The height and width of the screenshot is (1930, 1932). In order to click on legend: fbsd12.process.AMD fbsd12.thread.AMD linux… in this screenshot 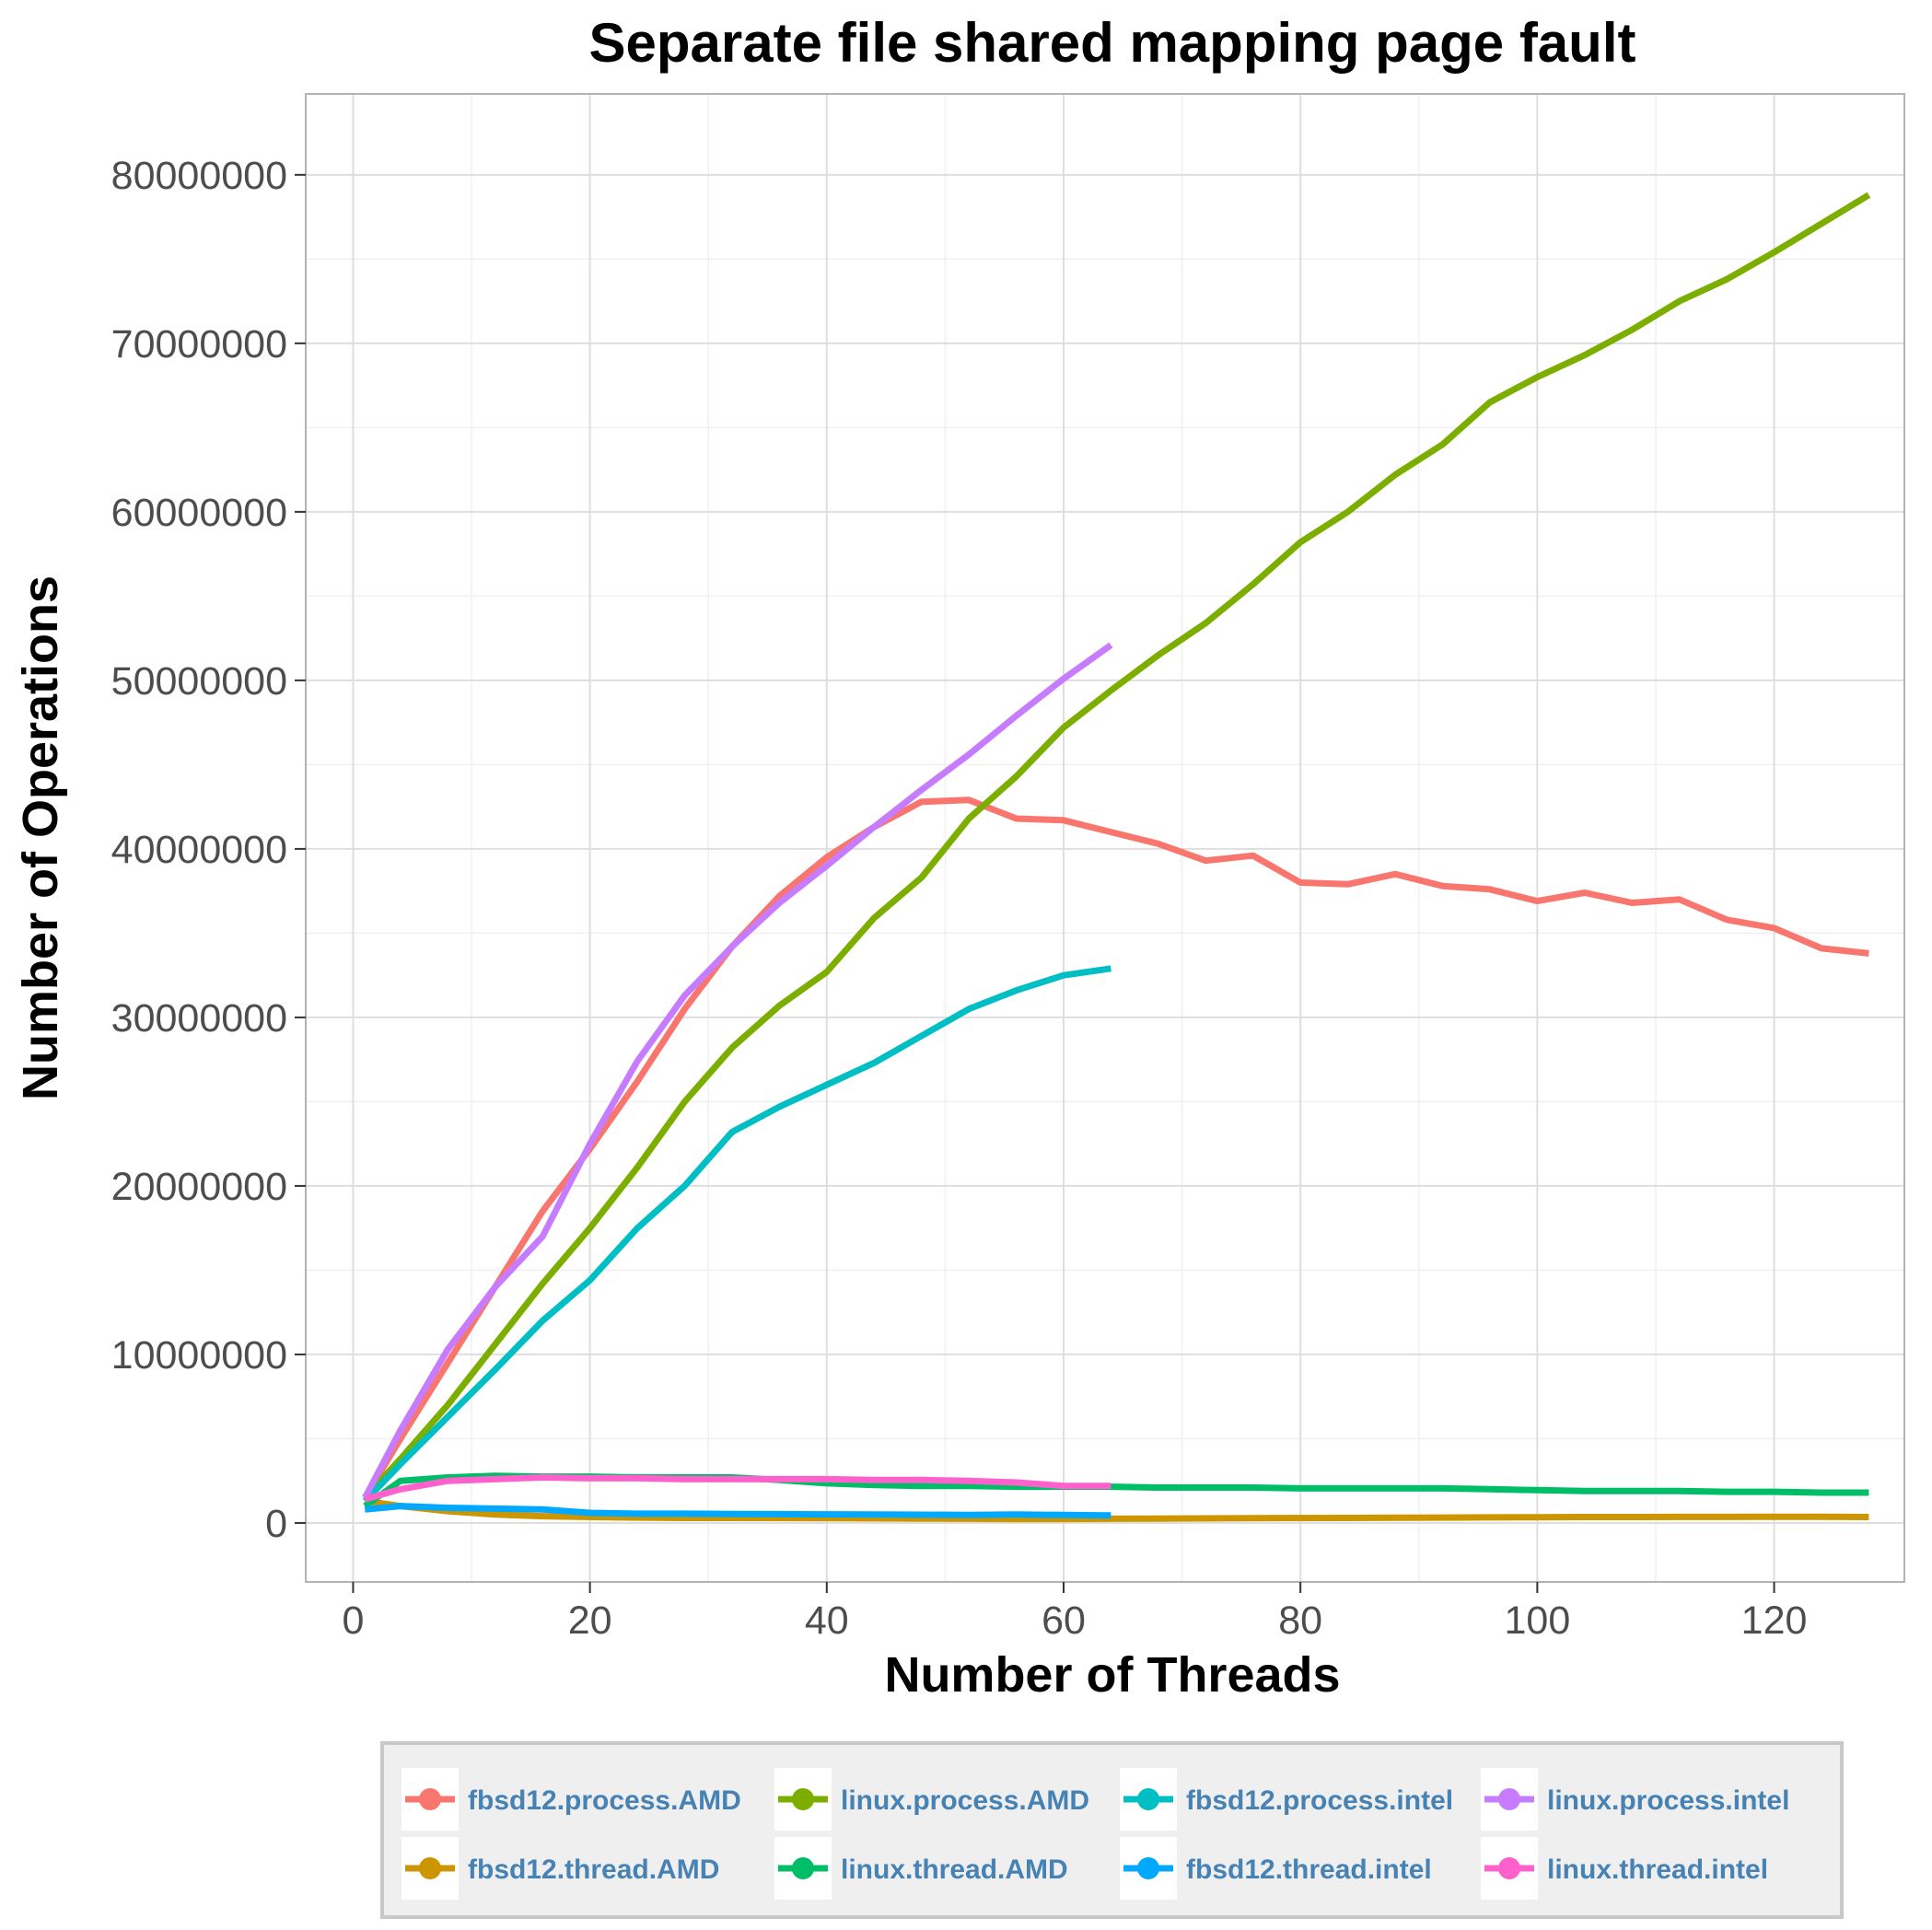, I will do `click(1112, 1830)`.